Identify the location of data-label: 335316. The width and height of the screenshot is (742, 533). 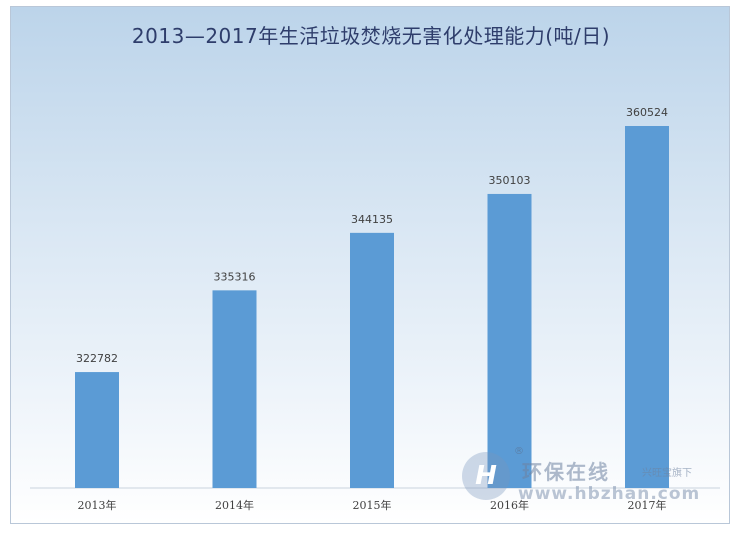
(235, 276).